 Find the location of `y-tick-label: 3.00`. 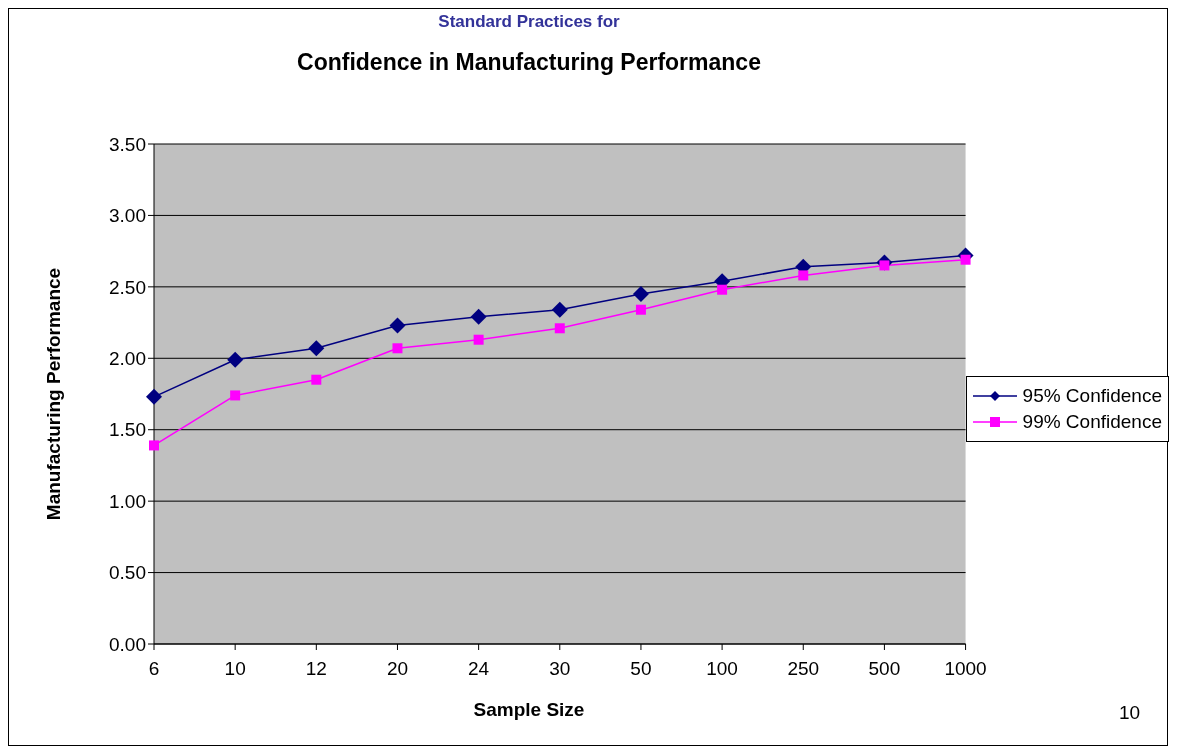

y-tick-label: 3.00 is located at coordinates (127, 216).